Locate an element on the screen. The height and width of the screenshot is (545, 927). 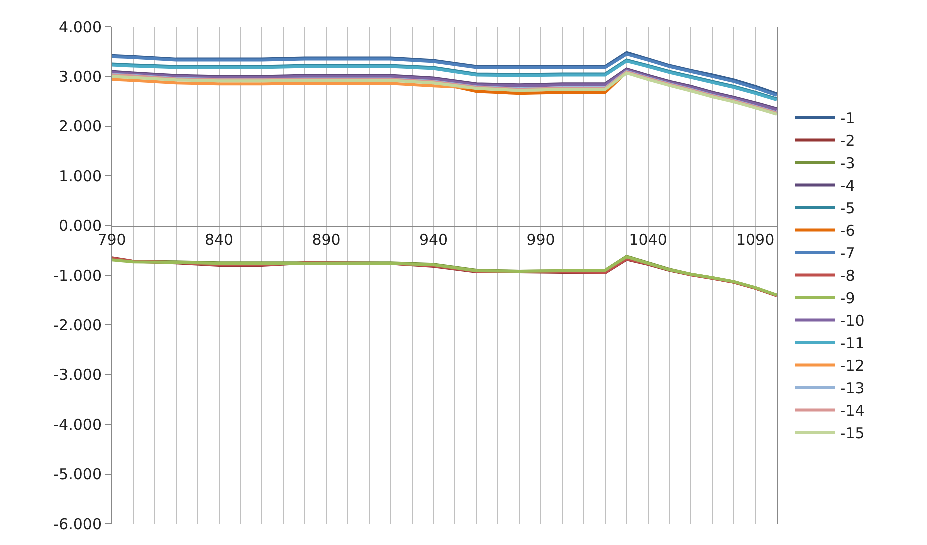
x-tick-label: 1090 is located at coordinates (755, 239).